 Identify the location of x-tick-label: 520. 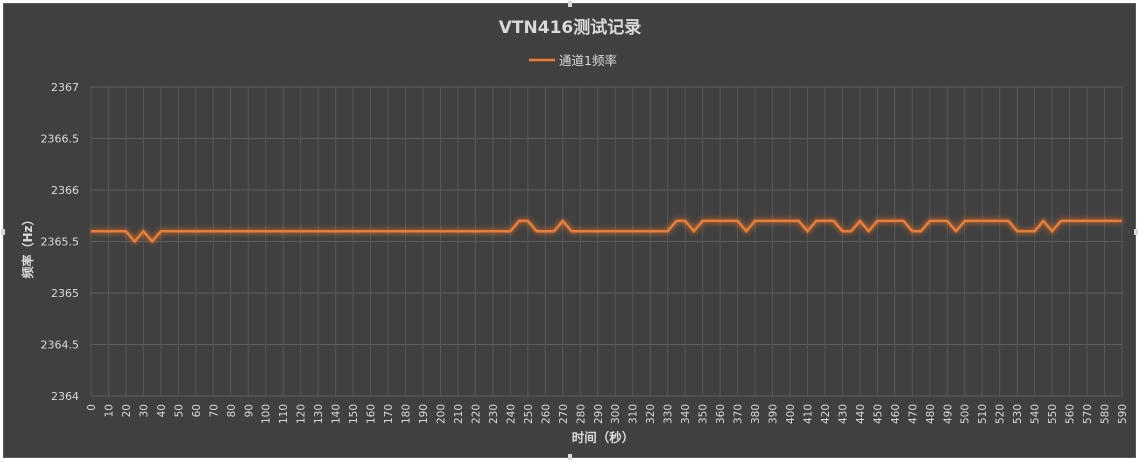
(1001, 414).